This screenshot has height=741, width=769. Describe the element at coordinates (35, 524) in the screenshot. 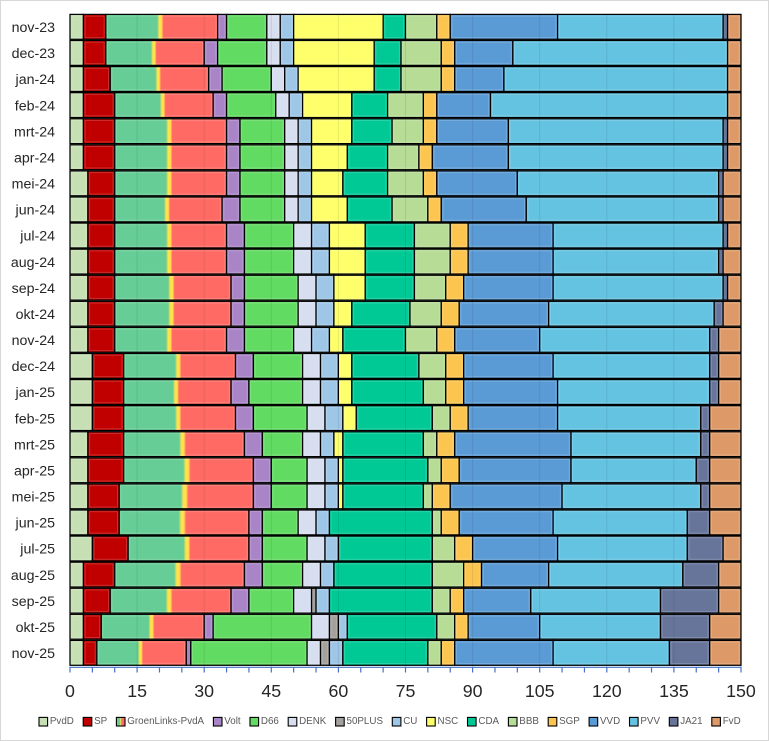

I see `svg-text: jun-25` at that location.